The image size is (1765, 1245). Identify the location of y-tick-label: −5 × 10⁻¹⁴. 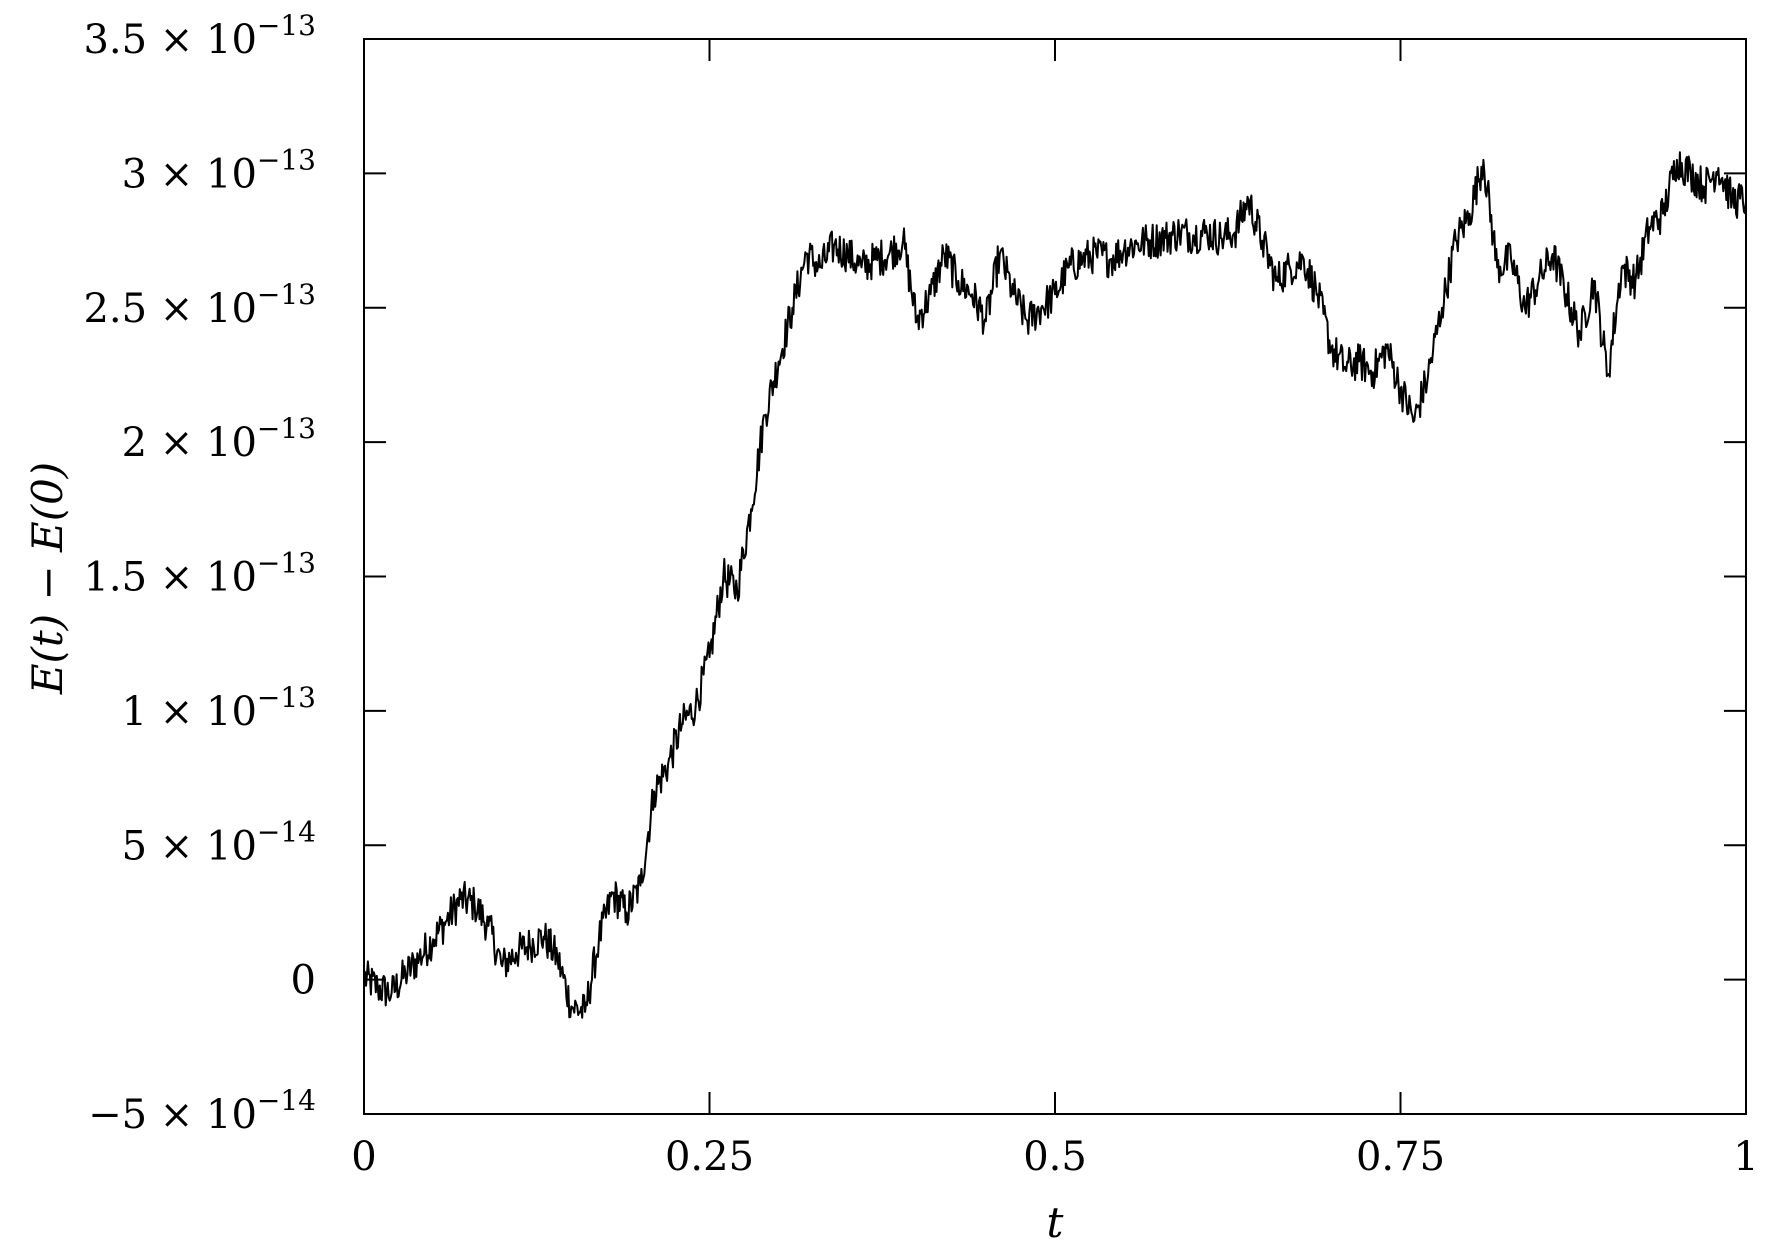
(202, 1111).